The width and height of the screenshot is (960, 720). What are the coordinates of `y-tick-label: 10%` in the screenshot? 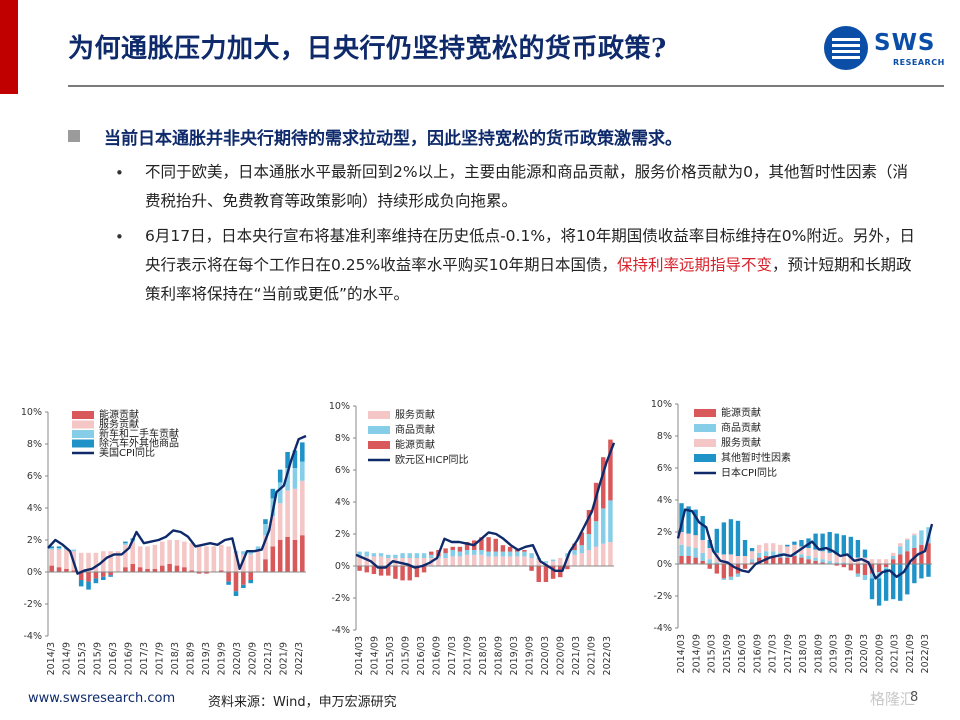 It's located at (339, 406).